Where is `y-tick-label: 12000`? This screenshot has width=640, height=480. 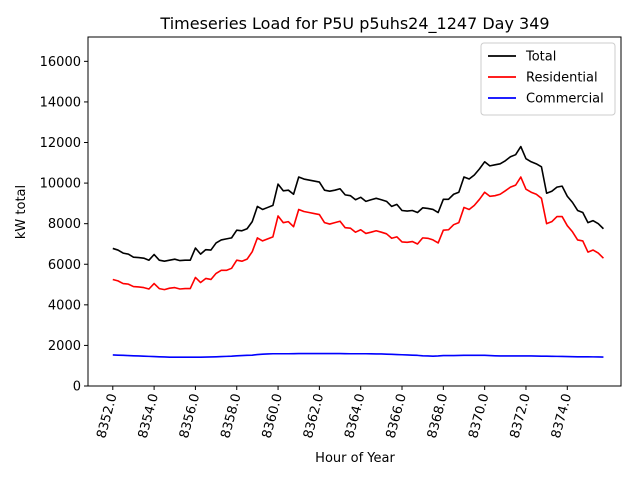
y-tick-label: 12000 is located at coordinates (60, 143).